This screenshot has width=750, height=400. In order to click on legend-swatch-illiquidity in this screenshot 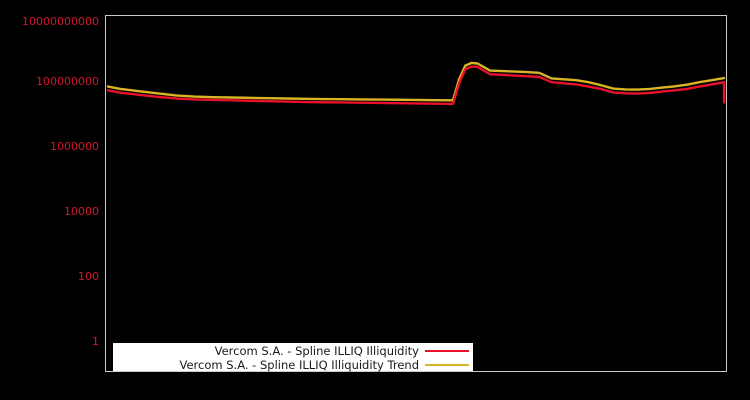, I will do `click(447, 351)`.